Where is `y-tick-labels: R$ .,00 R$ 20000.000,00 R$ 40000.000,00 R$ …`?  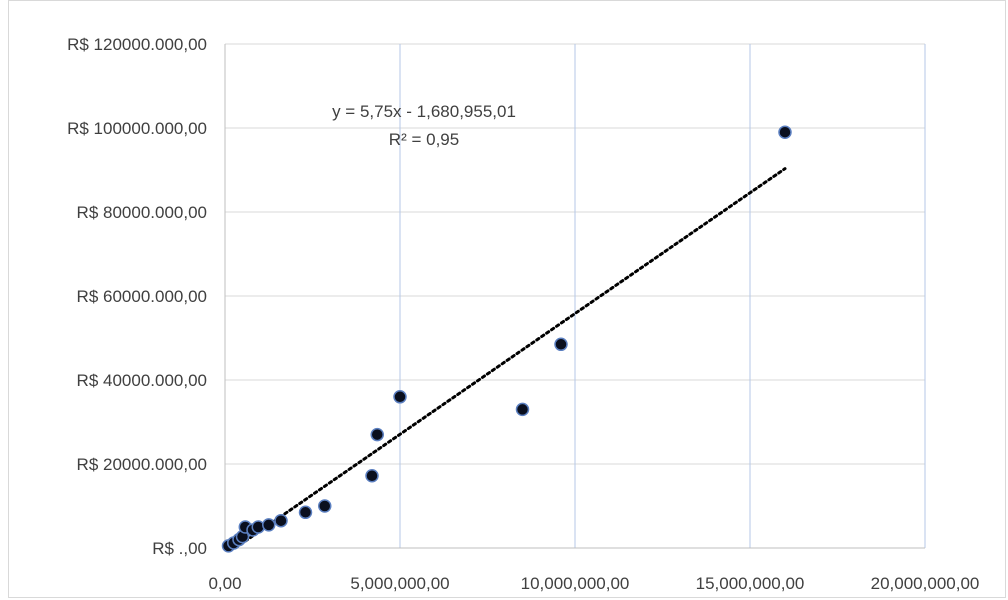 y-tick-labels: R$ .,00 R$ 20000.000,00 R$ 40000.000,00 R$ … is located at coordinates (137, 296).